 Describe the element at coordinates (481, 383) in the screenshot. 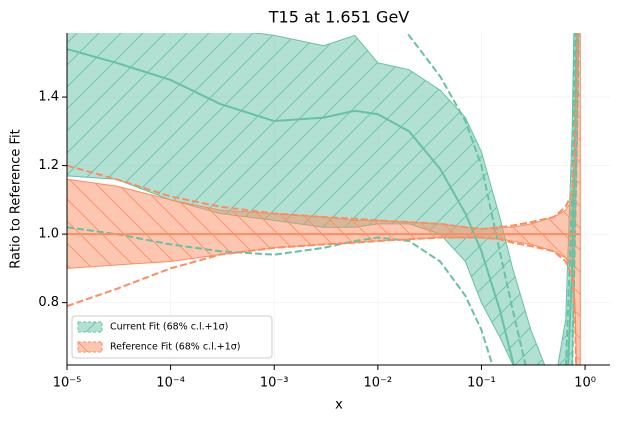

I see `x-tick-label: 10⁻¹` at that location.